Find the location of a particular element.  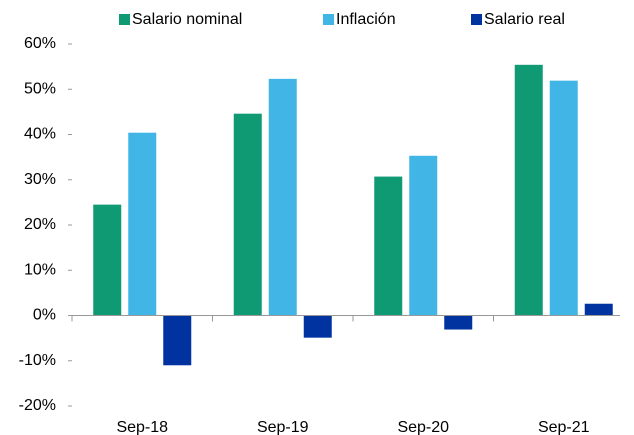

y-tick-label: -20% is located at coordinates (37, 405).